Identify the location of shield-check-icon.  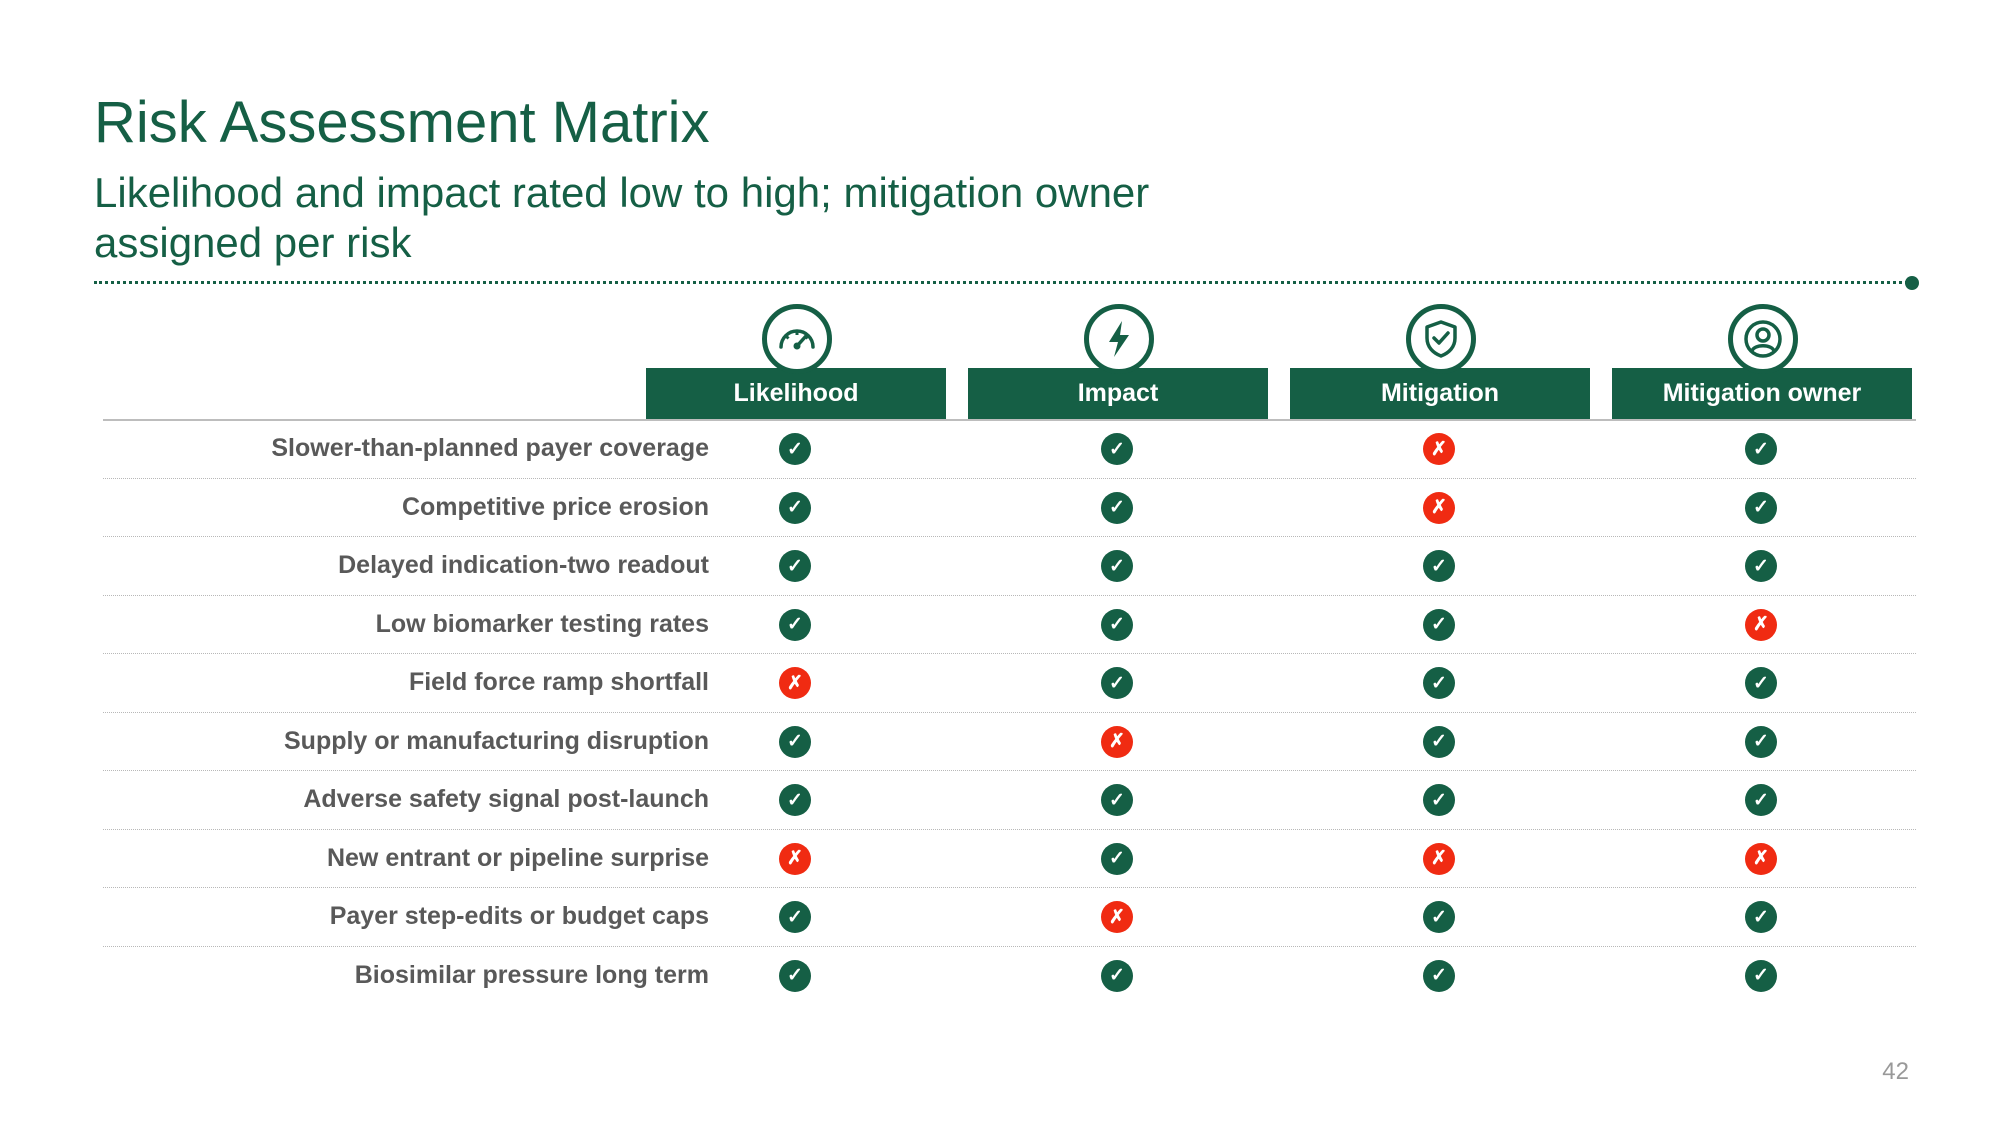
(1441, 339).